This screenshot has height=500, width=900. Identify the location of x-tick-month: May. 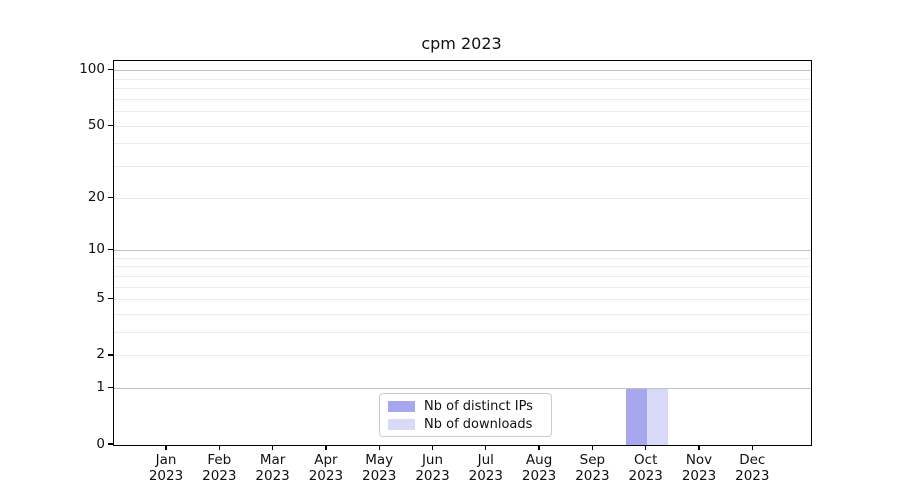
(379, 460).